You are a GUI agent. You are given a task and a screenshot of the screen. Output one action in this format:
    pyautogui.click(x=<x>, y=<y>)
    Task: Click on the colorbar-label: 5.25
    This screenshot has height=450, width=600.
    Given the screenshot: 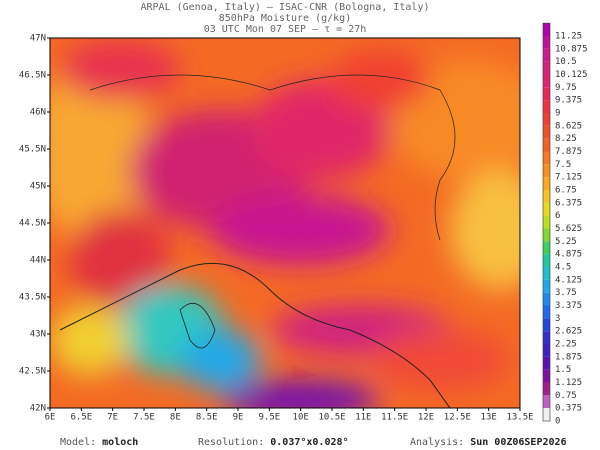 What is the action you would take?
    pyautogui.click(x=566, y=242)
    